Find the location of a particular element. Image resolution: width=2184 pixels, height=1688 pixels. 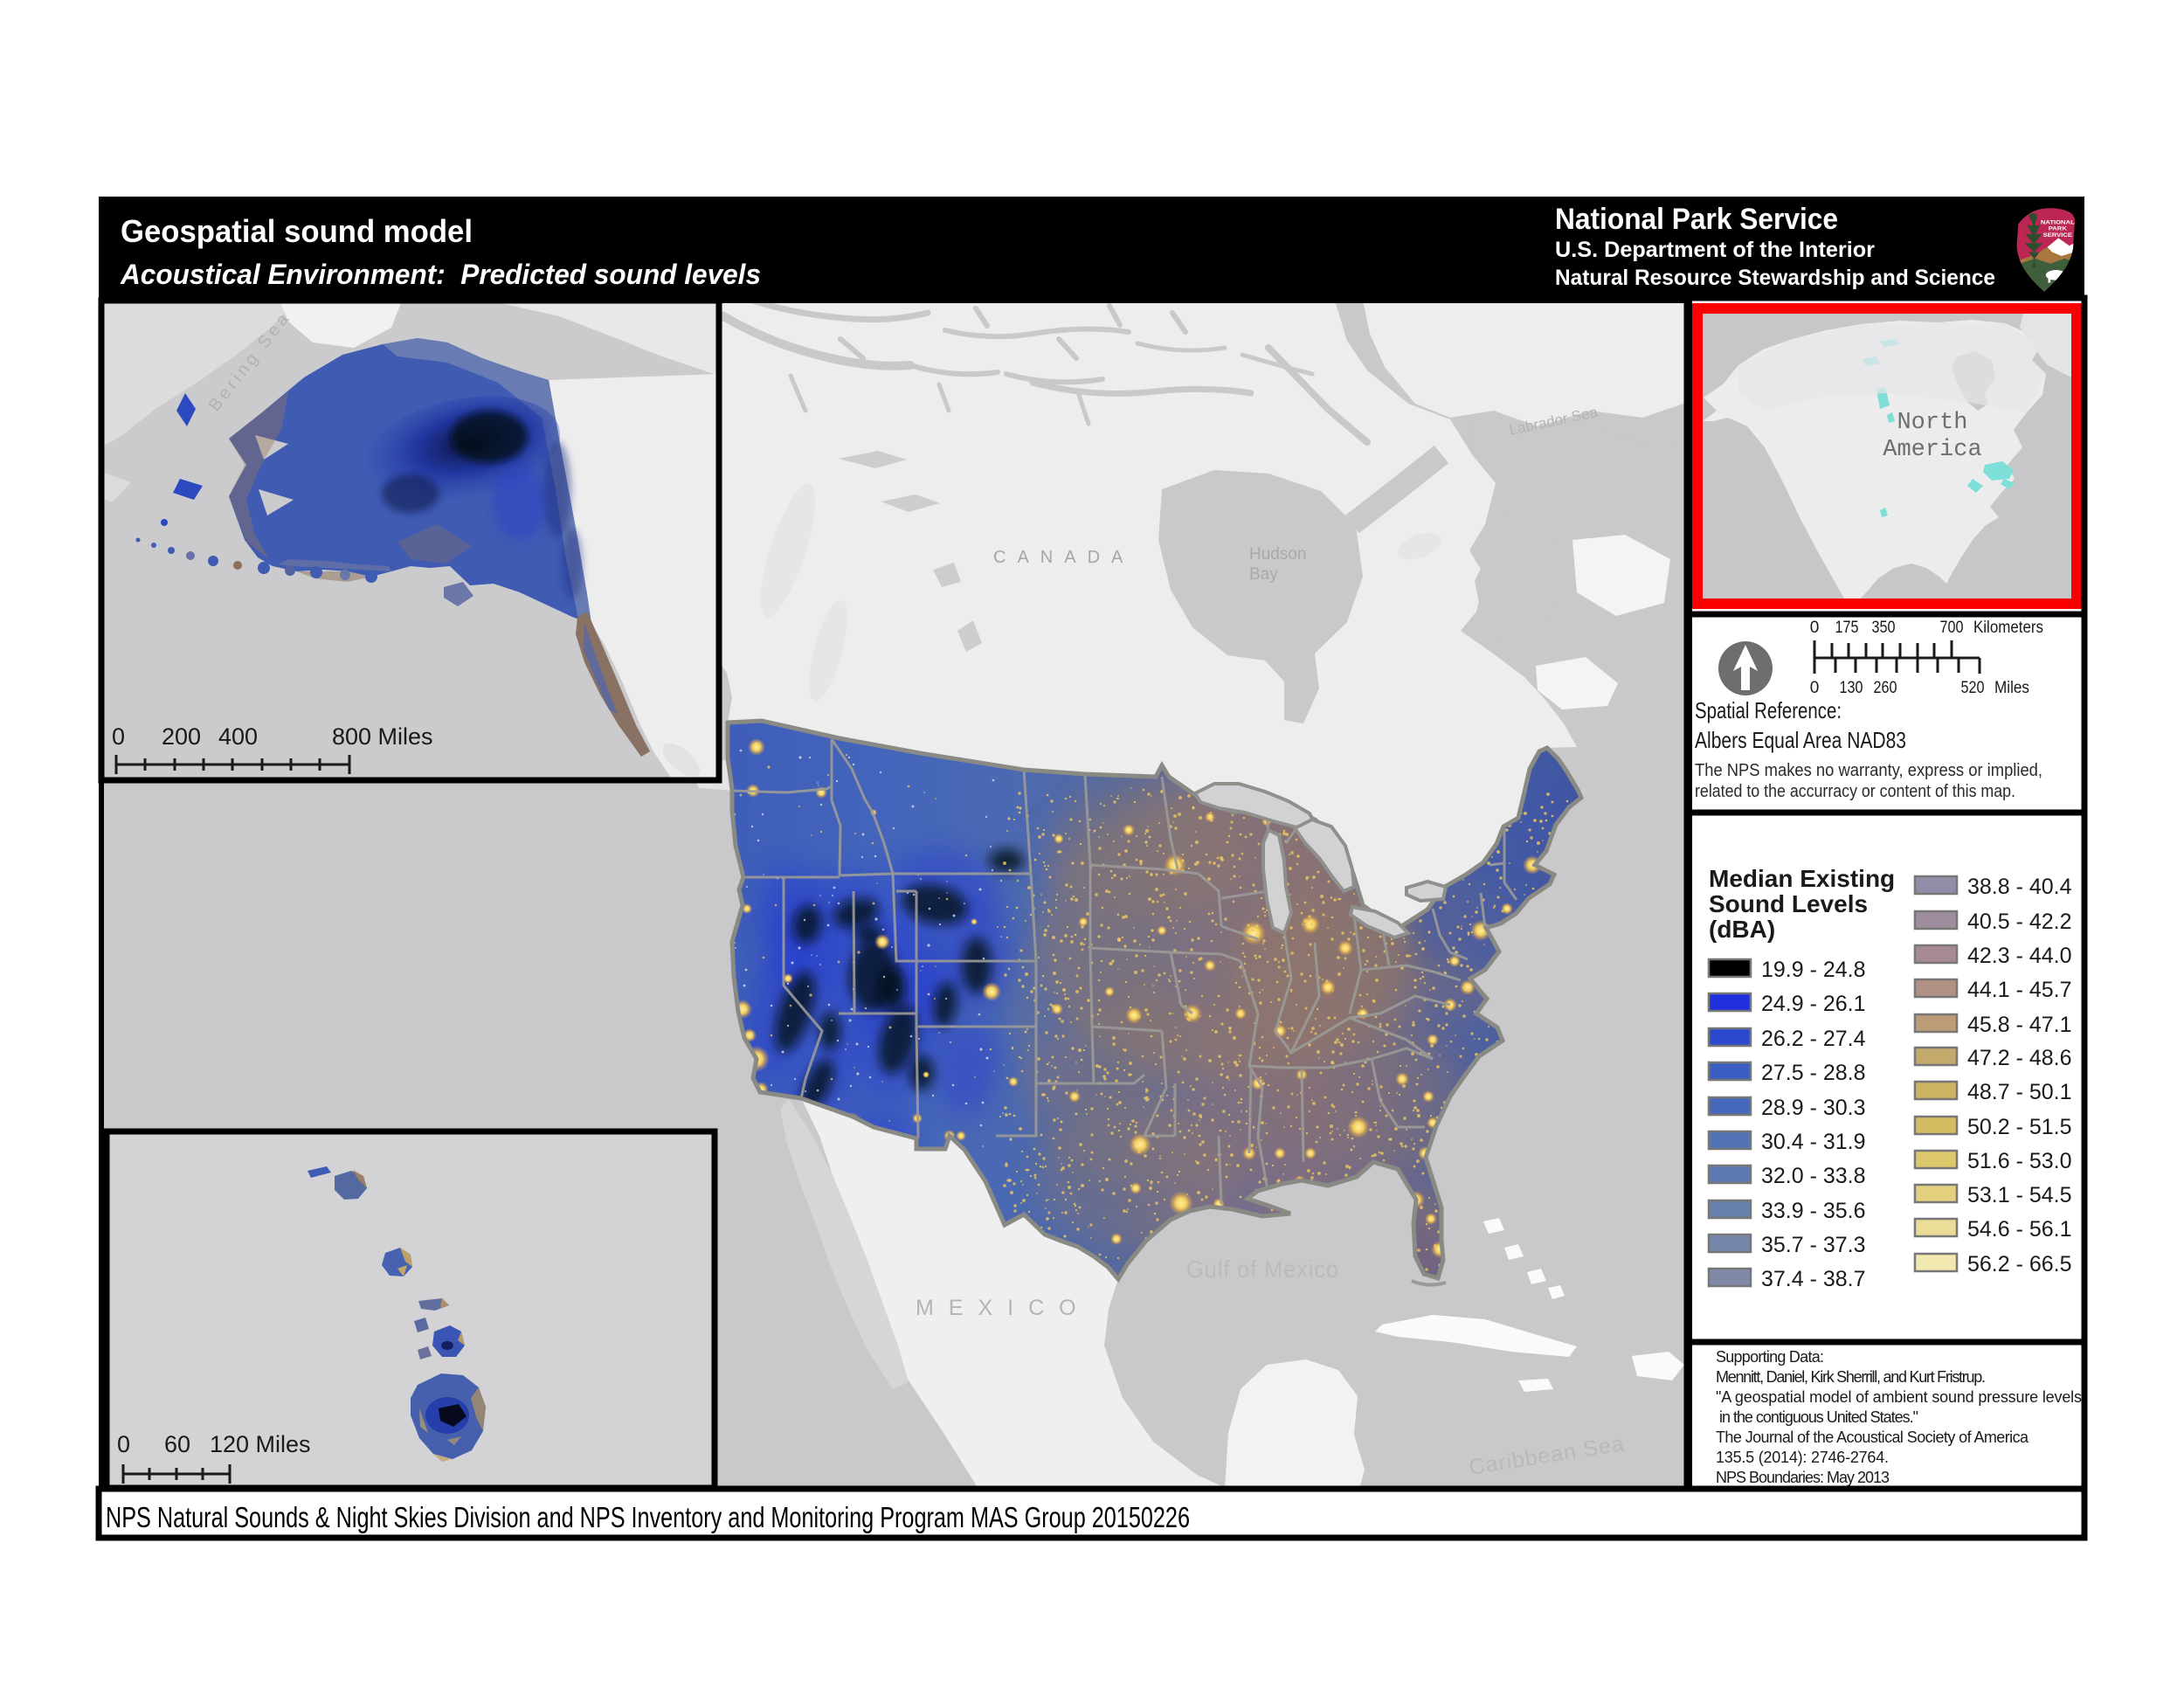

svg-text: 700 is located at coordinates (1952, 628).